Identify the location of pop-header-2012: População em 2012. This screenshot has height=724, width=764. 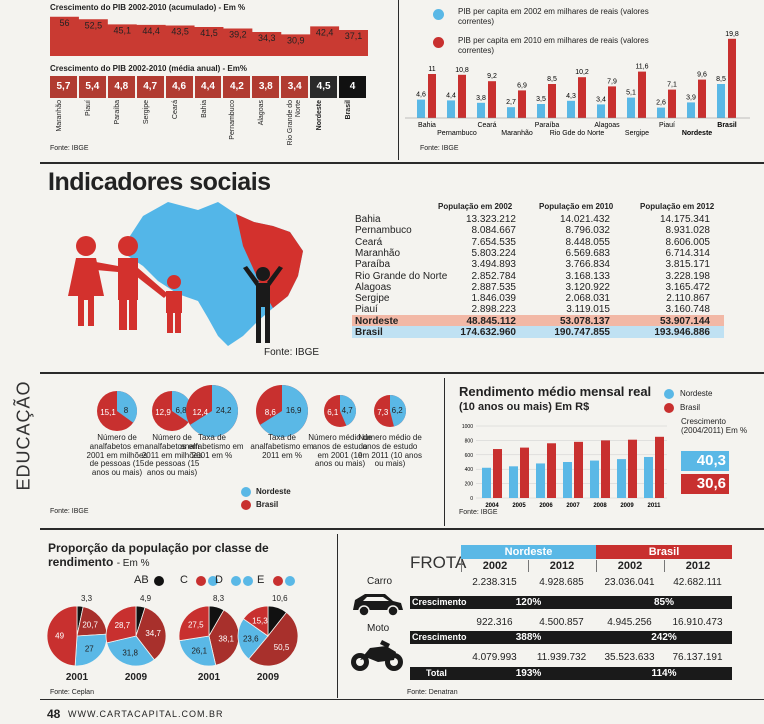
(677, 206).